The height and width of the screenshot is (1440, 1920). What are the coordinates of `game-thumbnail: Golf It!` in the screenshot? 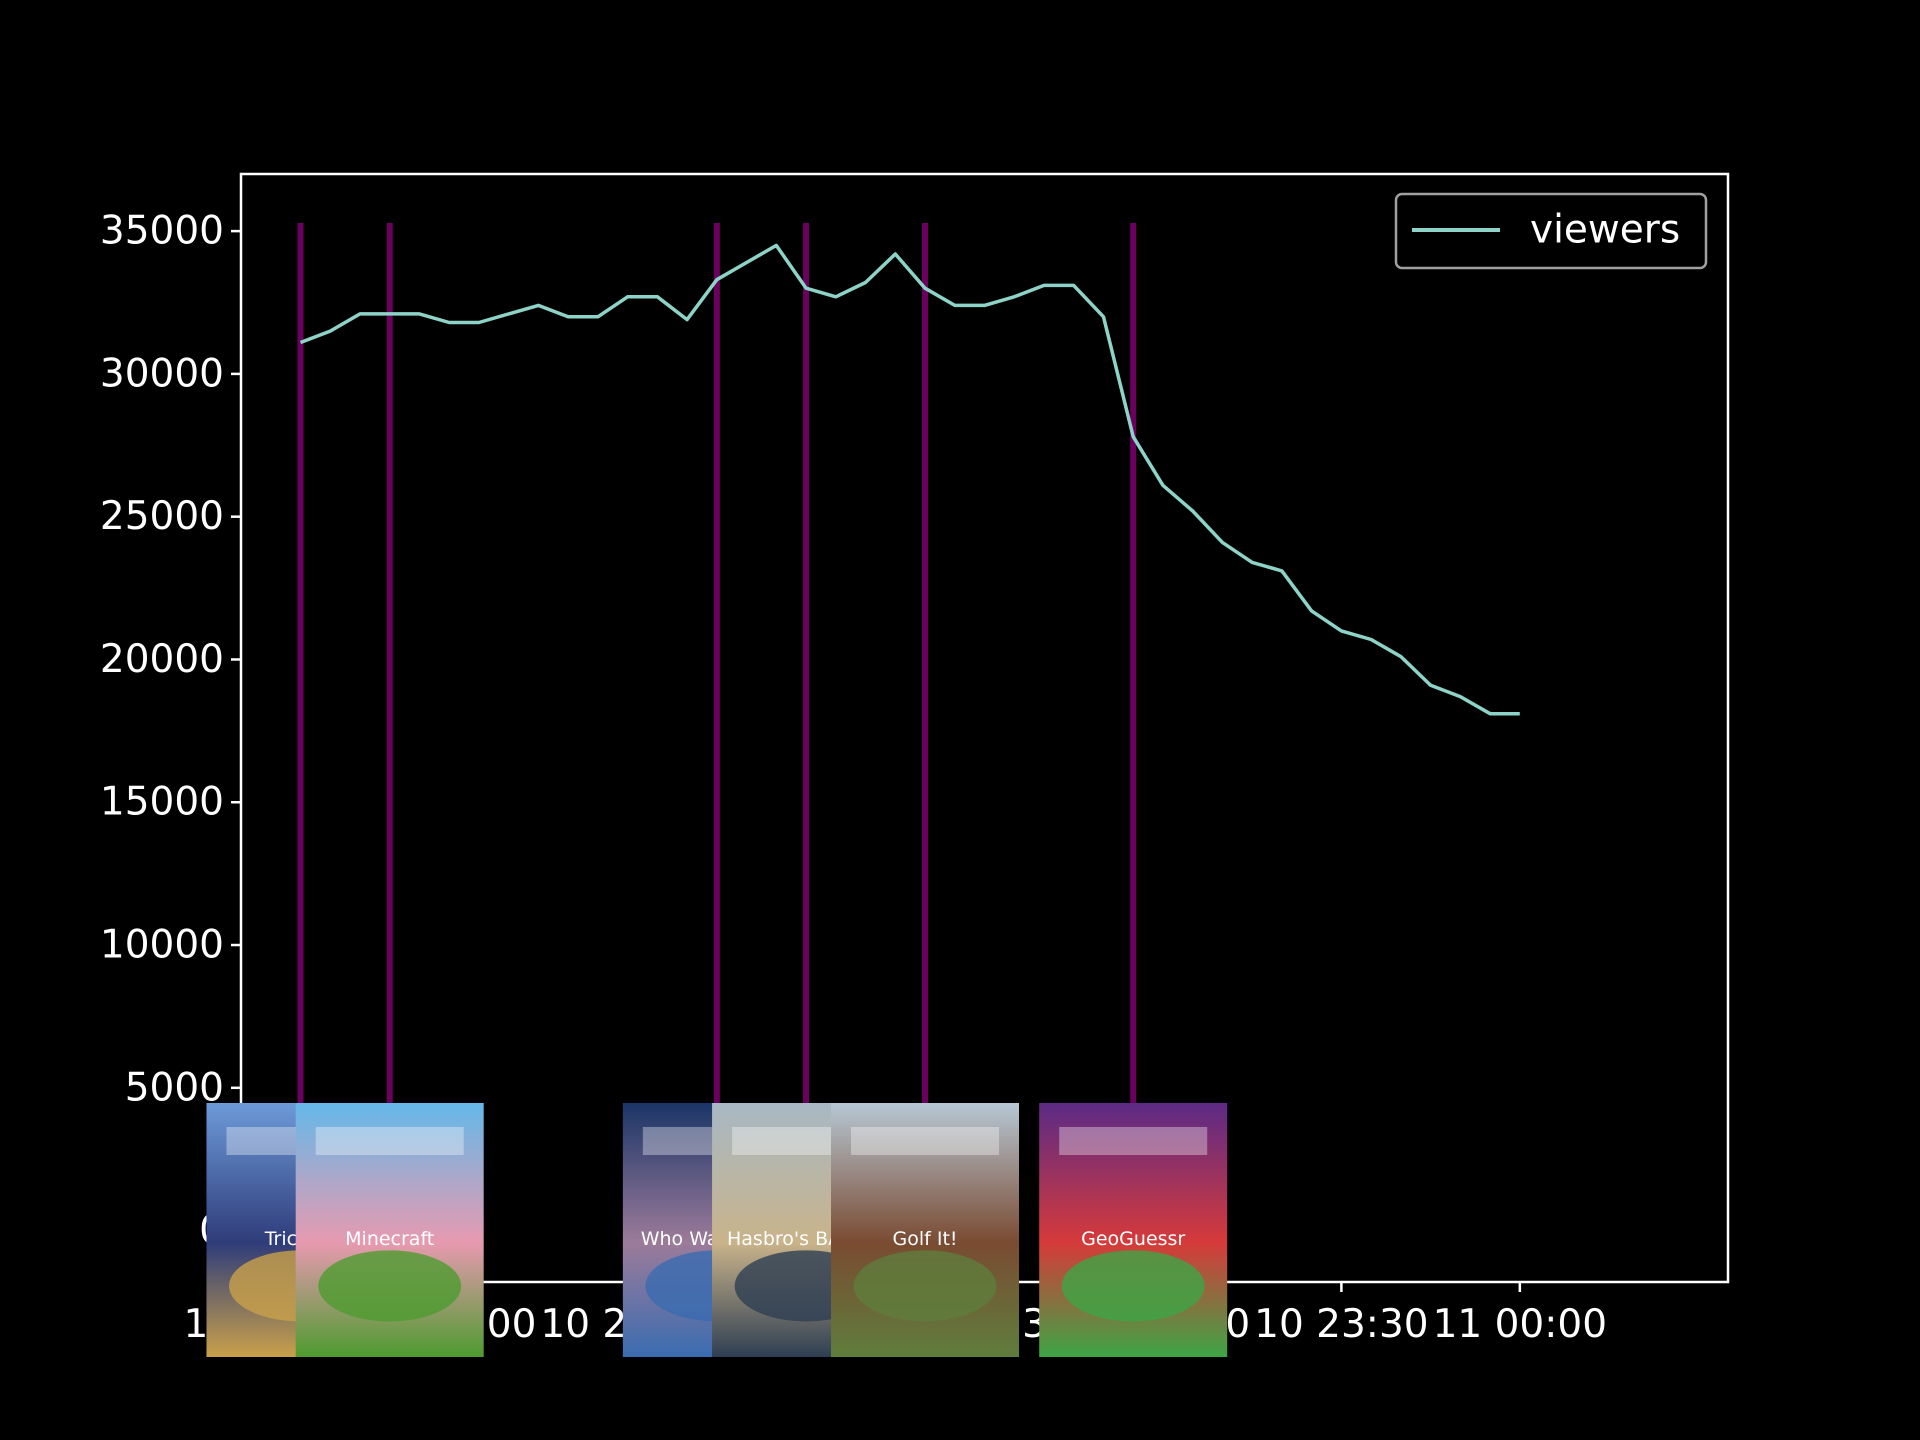 It's located at (925, 1230).